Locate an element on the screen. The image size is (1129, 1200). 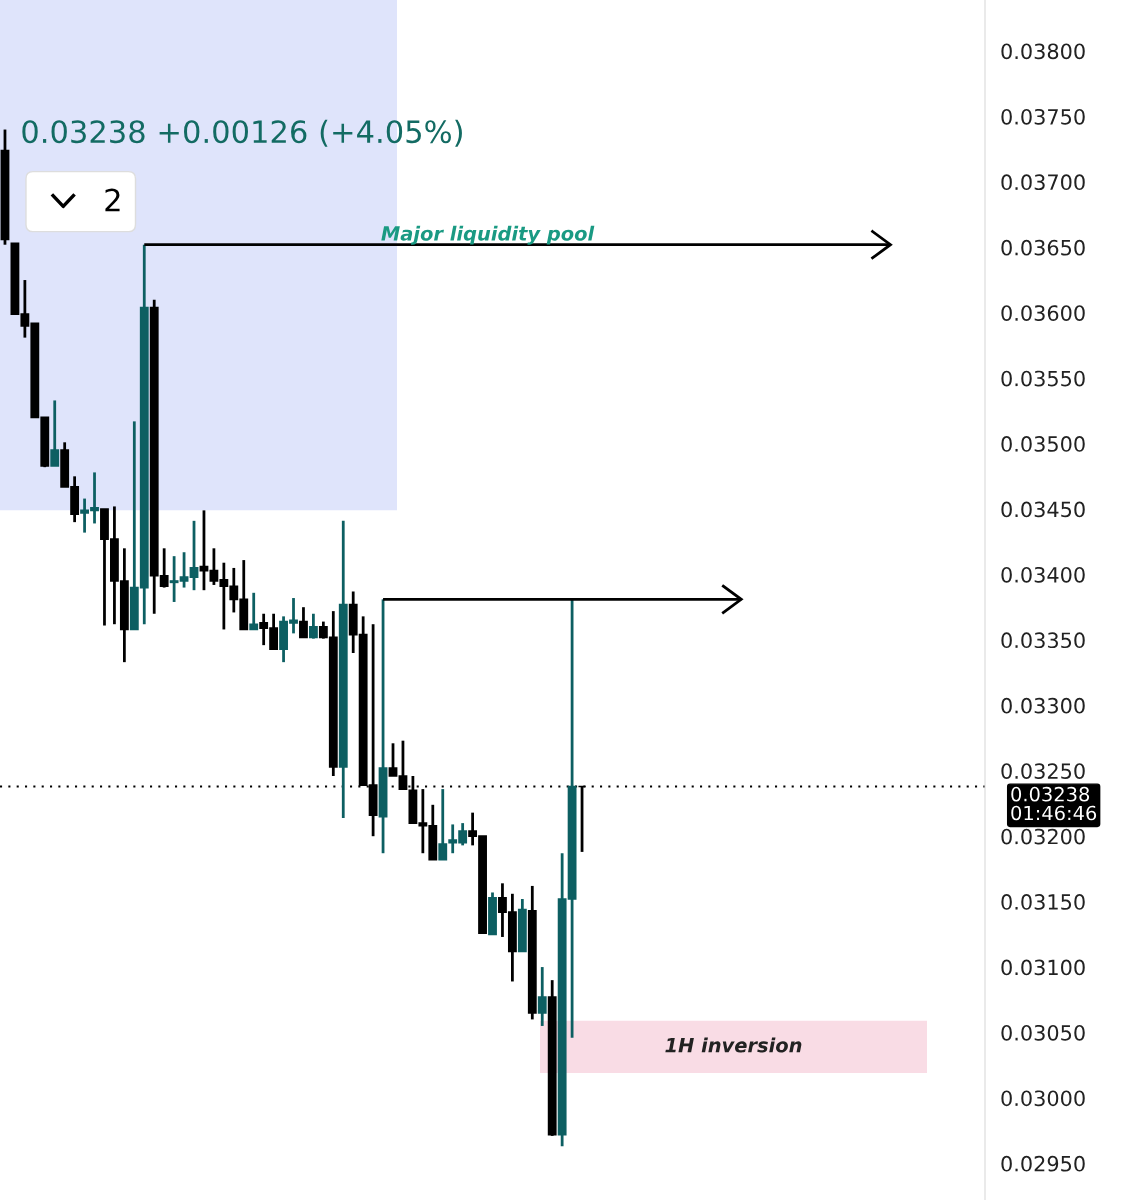
y-tick-label: 0.03350 is located at coordinates (1043, 640).